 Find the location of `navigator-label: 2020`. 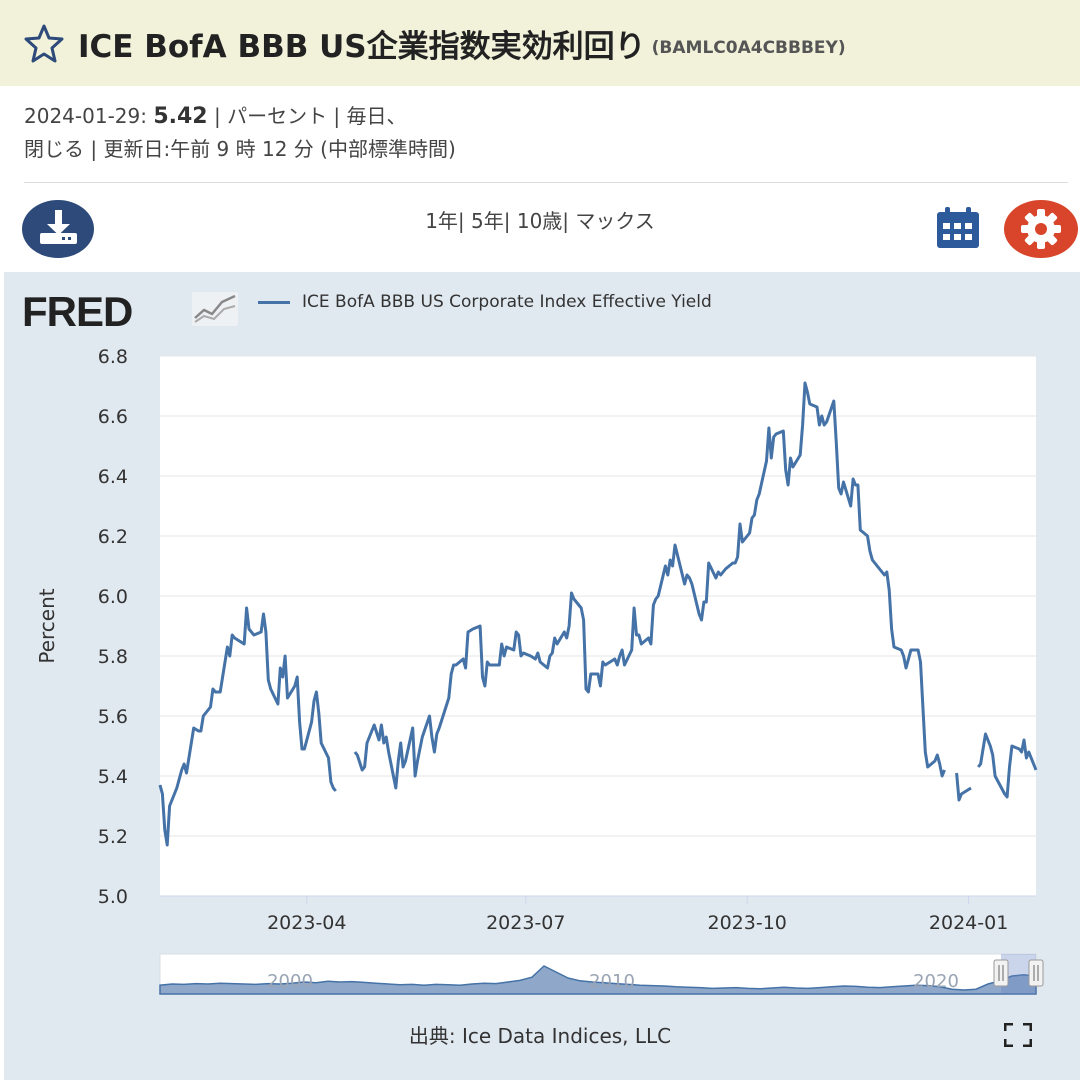

navigator-label: 2020 is located at coordinates (936, 981).